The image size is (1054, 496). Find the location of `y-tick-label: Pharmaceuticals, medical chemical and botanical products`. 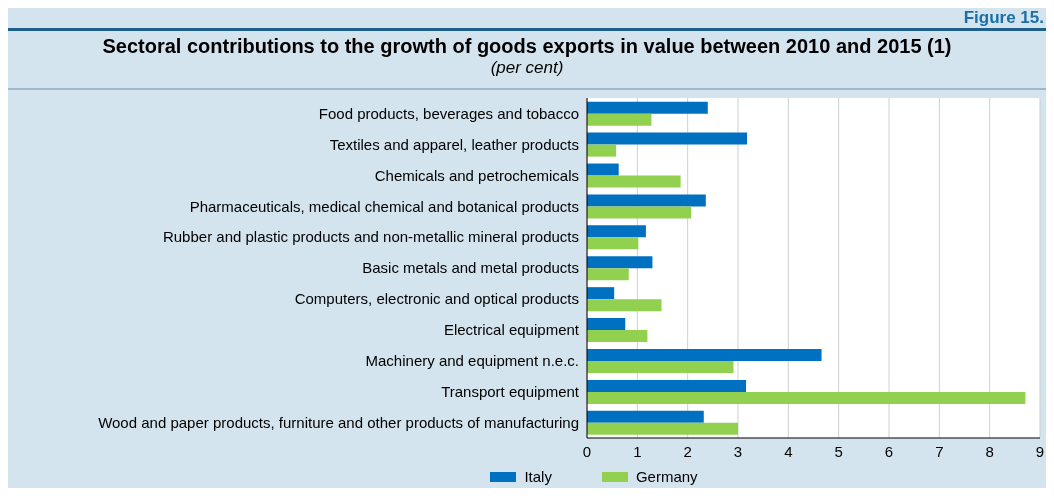

y-tick-label: Pharmaceuticals, medical chemical and botanical products is located at coordinates (384, 206).